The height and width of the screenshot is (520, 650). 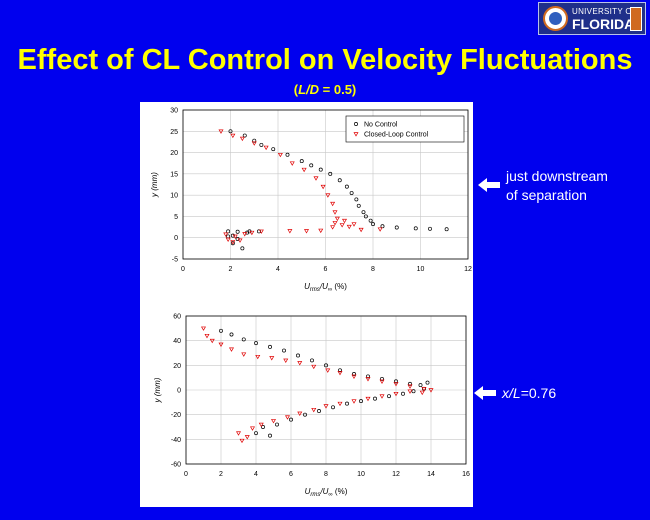 What do you see at coordinates (186, 474) in the screenshot?
I see `x-tick-label: 0` at bounding box center [186, 474].